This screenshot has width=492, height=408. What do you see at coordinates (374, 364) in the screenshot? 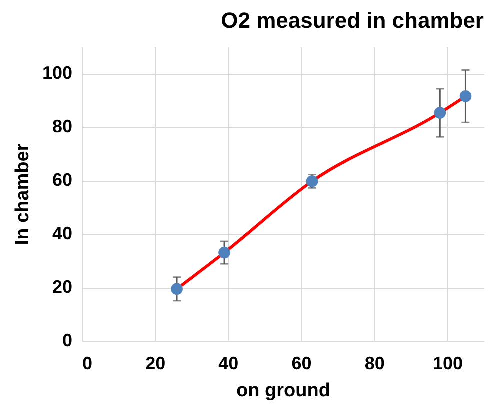
I see `x-tick-label: 80` at bounding box center [374, 364].